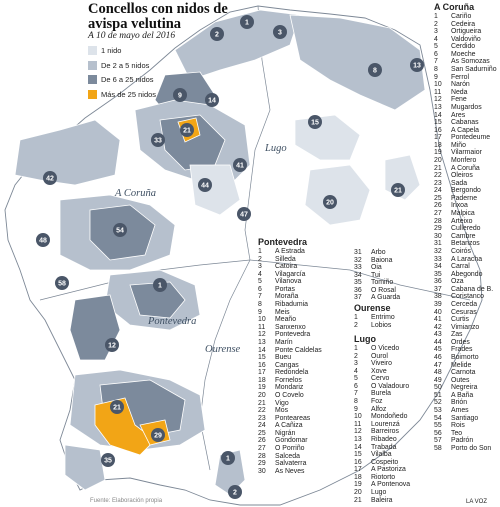 This screenshot has width=500, height=507. Describe the element at coordinates (465, 275) in the screenshot. I see `list-row: 35 Abegondo` at that location.